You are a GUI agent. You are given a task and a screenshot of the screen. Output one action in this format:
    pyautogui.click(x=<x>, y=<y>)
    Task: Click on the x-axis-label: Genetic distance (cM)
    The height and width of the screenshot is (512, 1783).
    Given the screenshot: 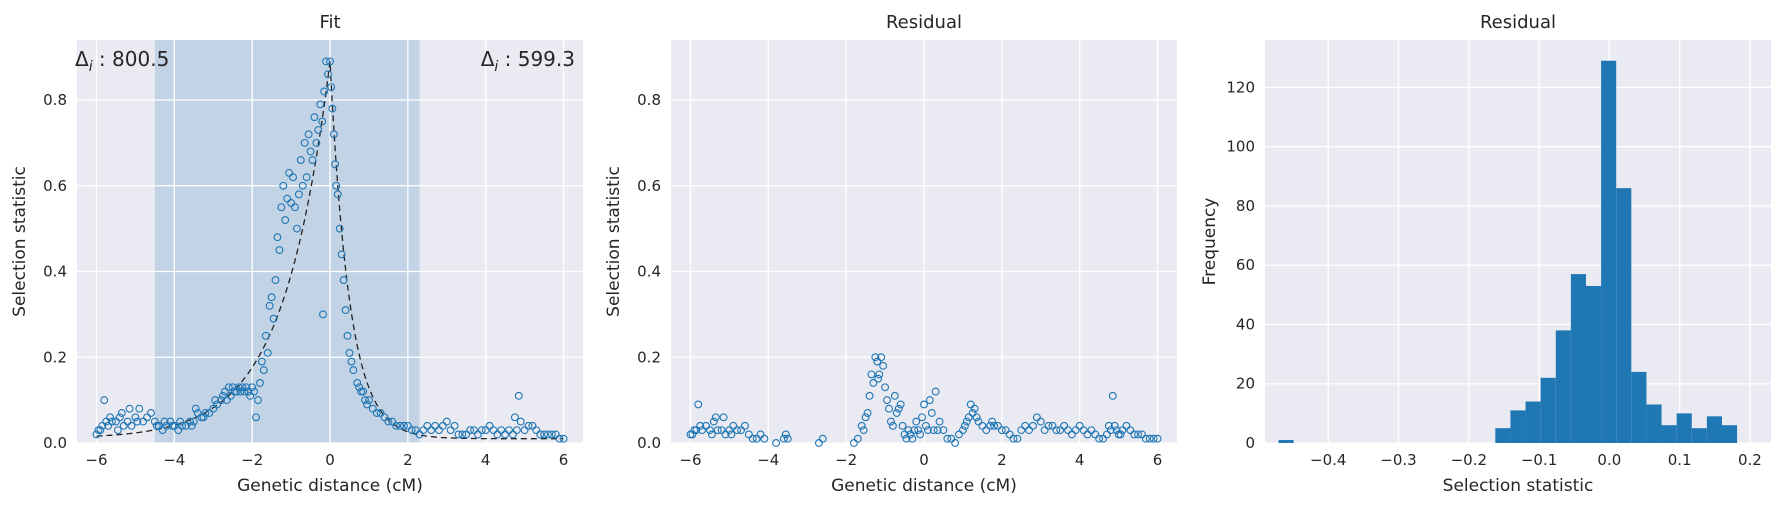 What is the action you would take?
    pyautogui.click(x=924, y=486)
    